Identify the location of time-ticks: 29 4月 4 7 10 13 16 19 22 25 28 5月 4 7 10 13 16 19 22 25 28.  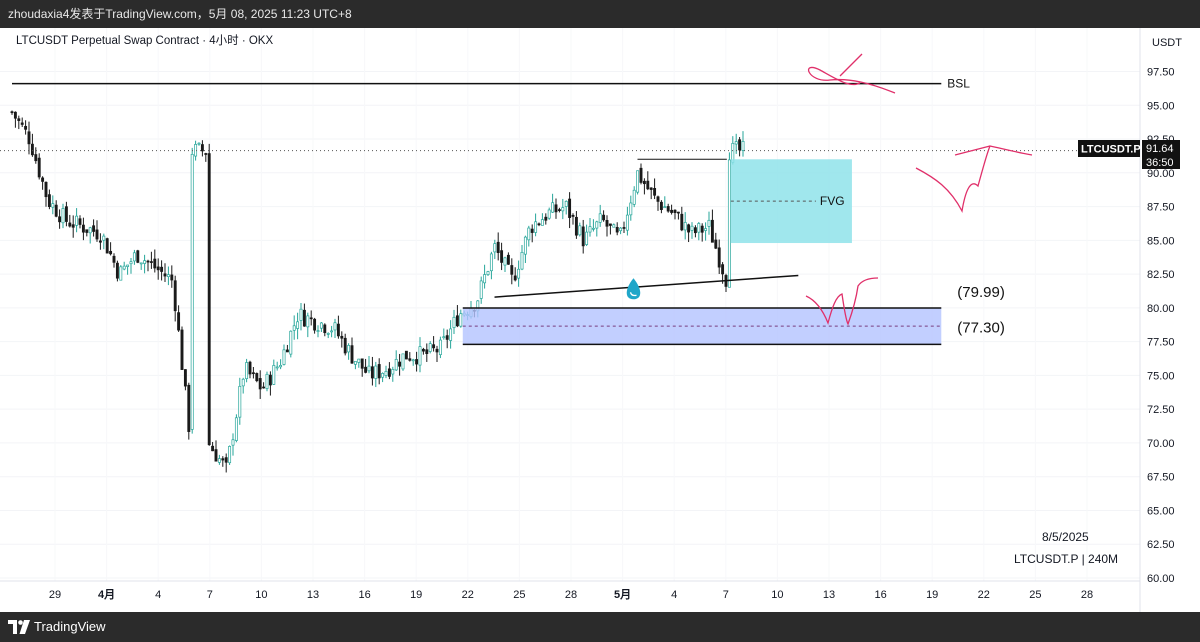
(571, 594).